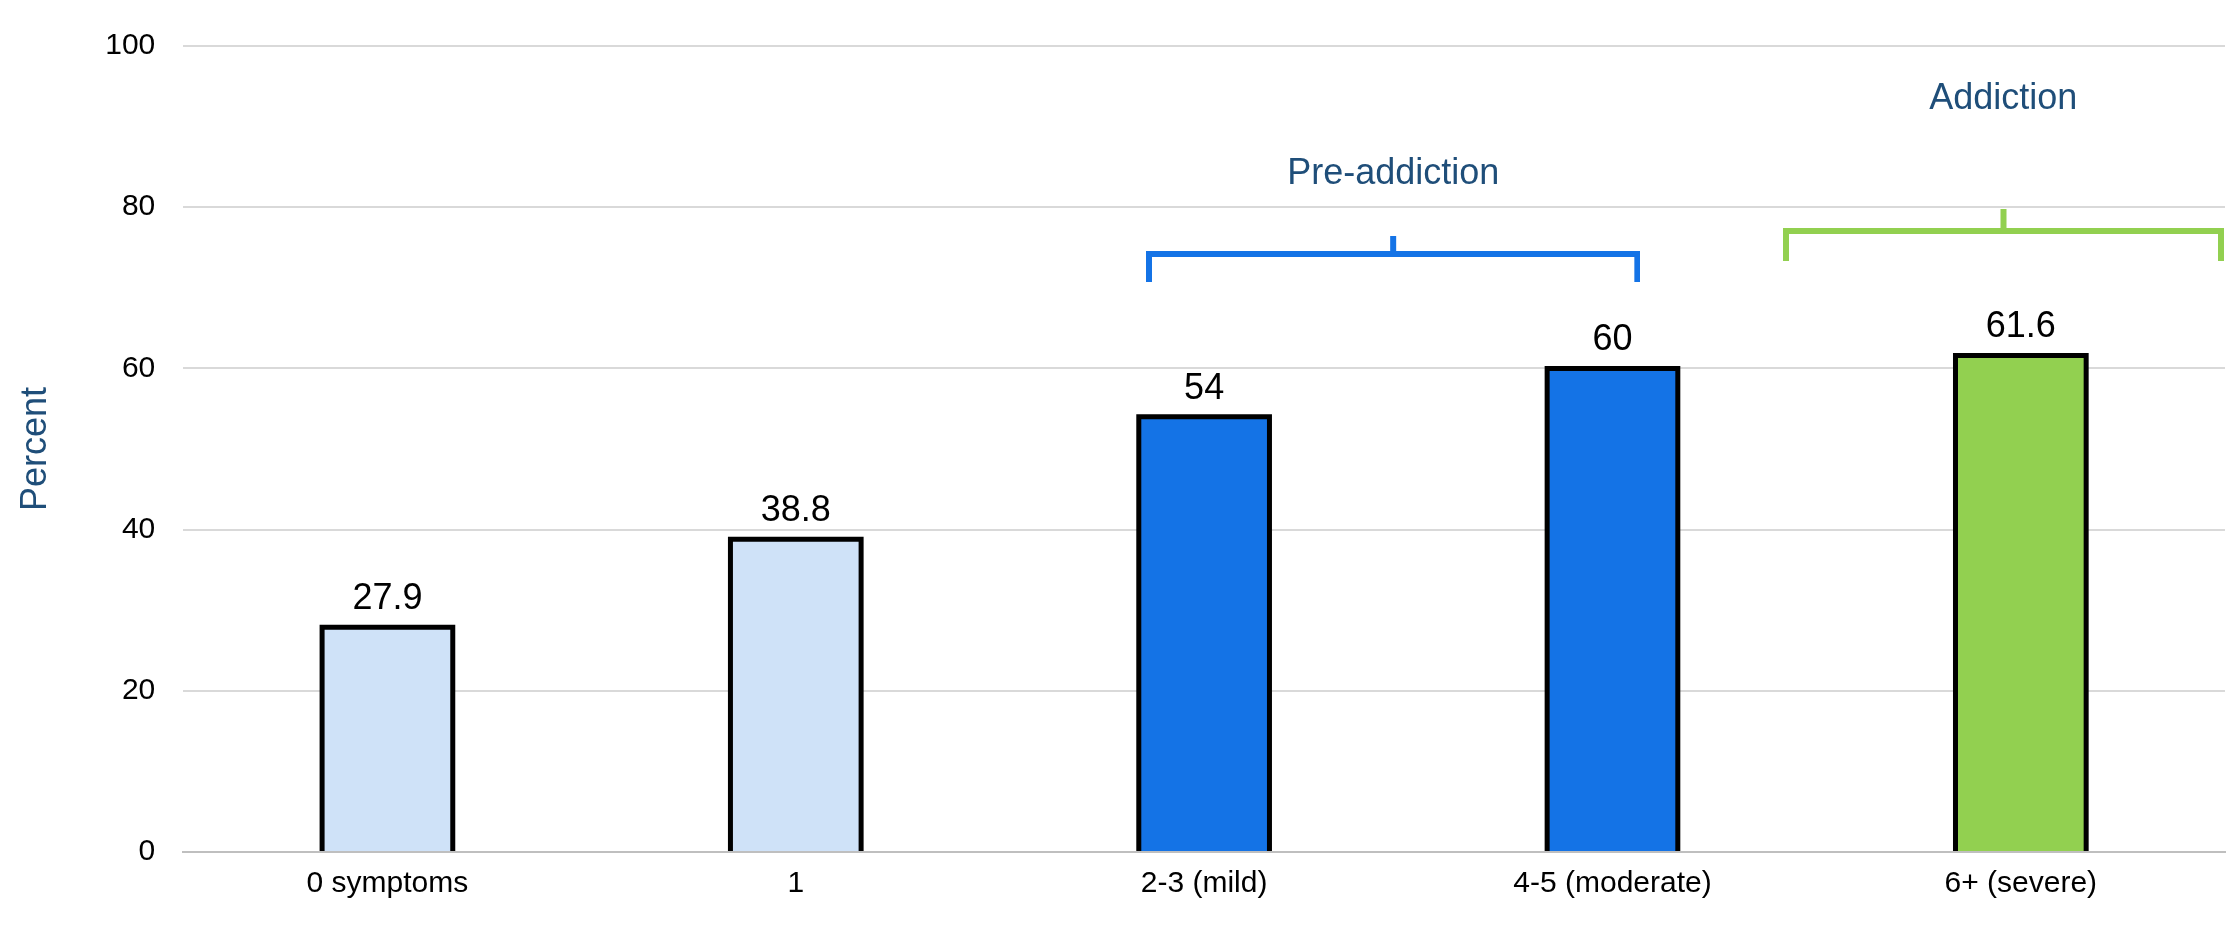  I want to click on y-tick-label: 0, so click(147, 850).